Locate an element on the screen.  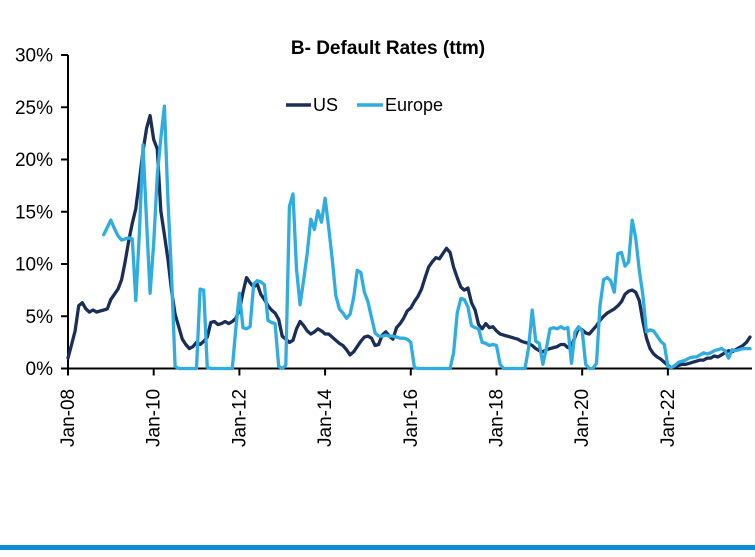
x-tick-label: Jan-12 is located at coordinates (239, 418).